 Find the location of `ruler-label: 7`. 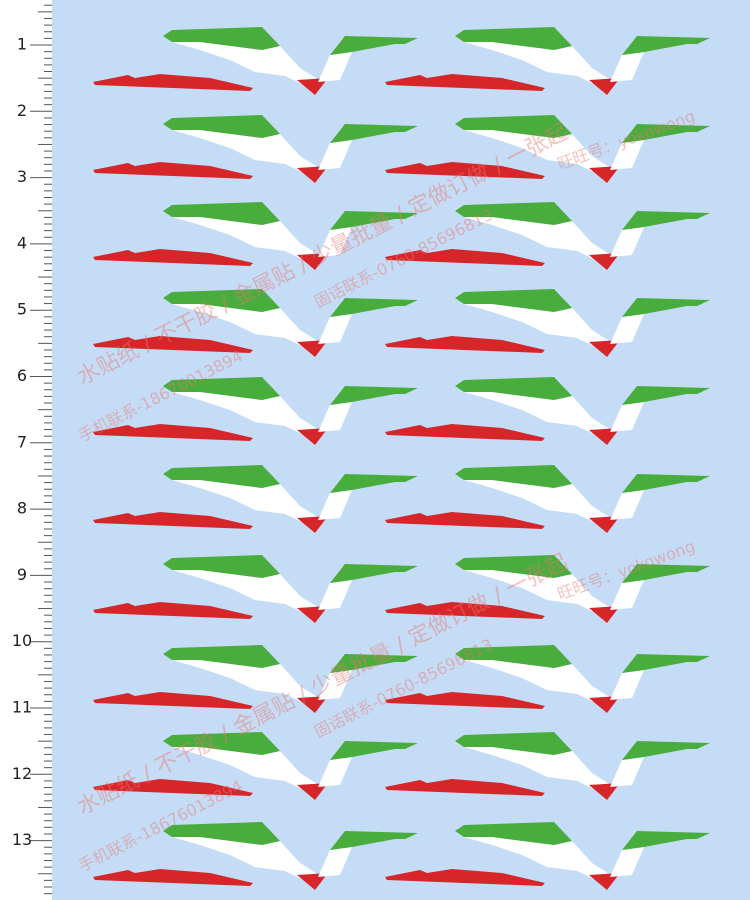

ruler-label: 7 is located at coordinates (22, 441).